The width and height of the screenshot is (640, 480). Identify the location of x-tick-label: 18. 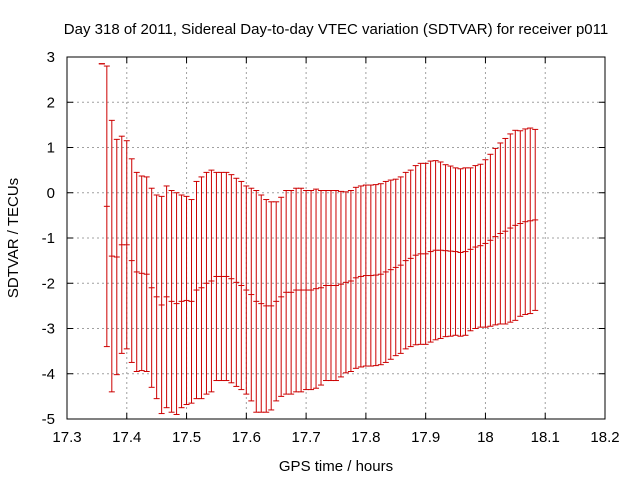
(485, 437).